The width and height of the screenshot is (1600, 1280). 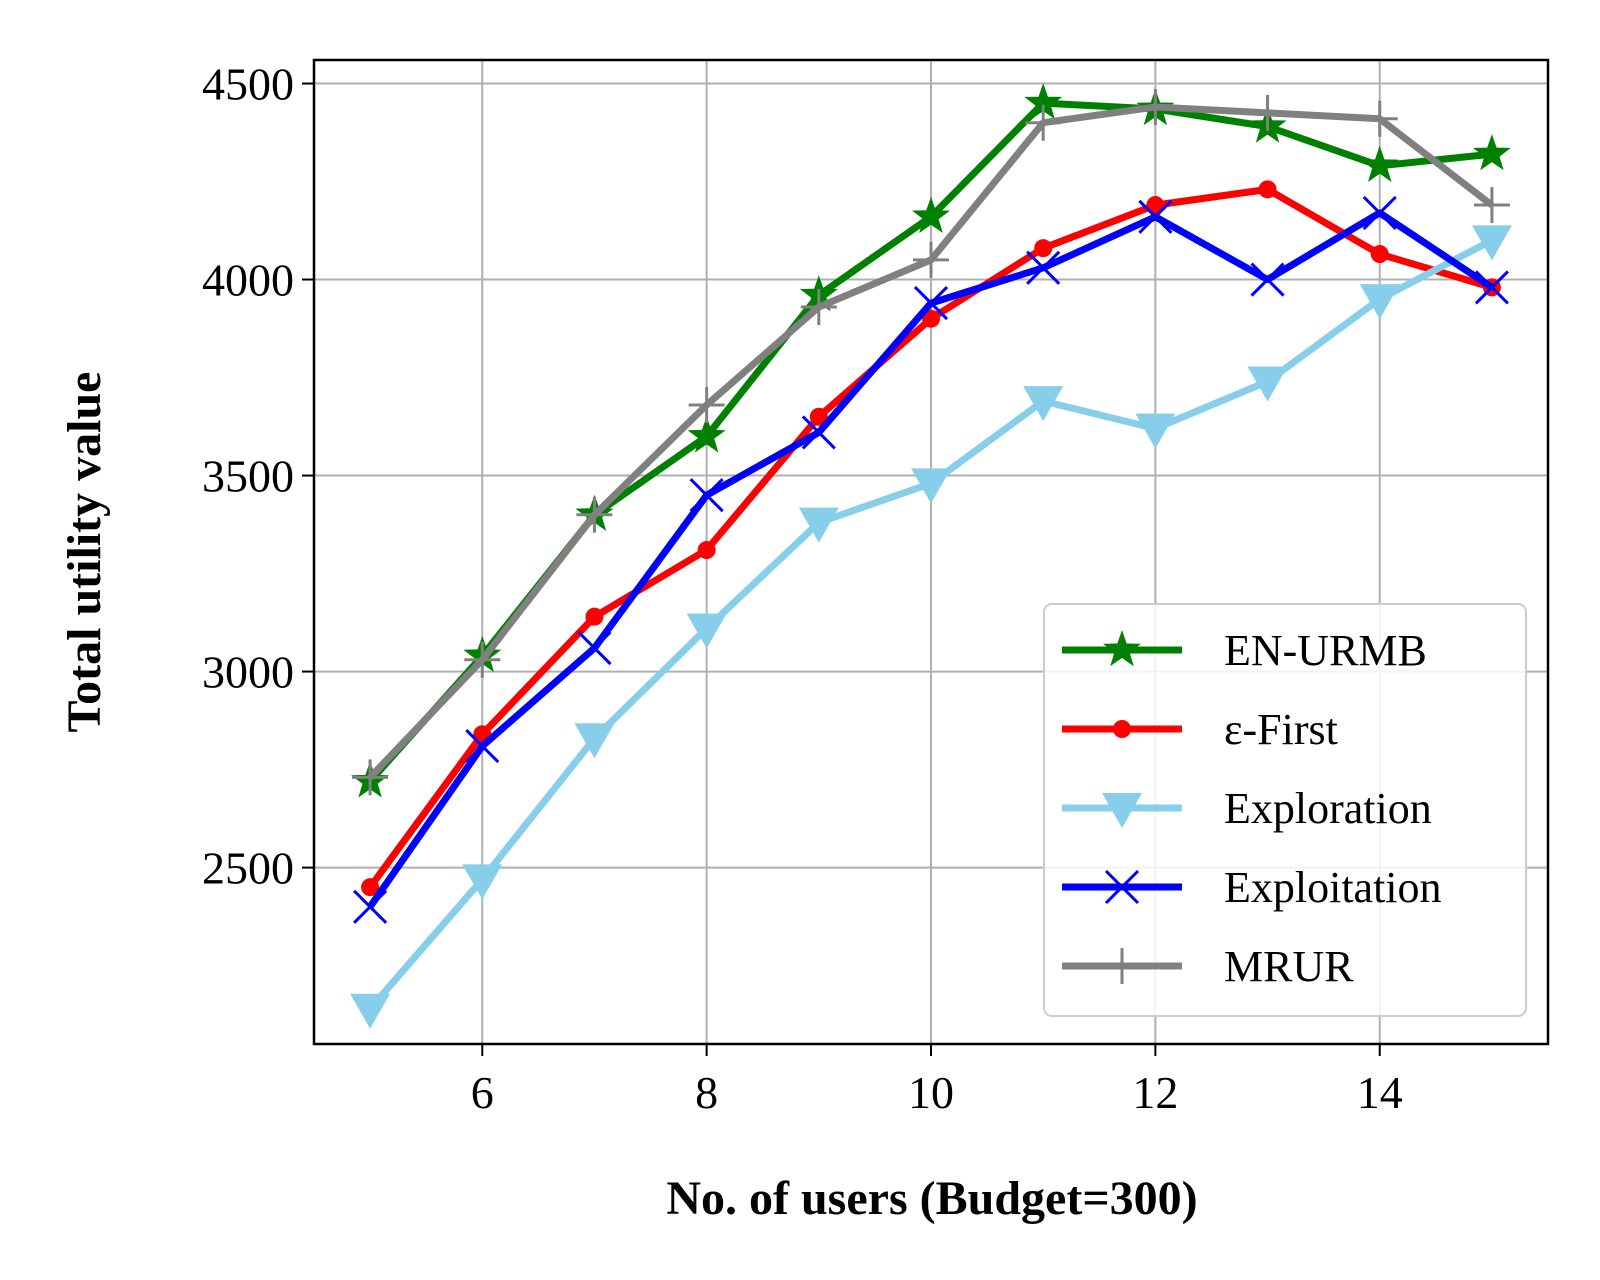 What do you see at coordinates (1155, 1092) in the screenshot?
I see `x-tick-label: 12` at bounding box center [1155, 1092].